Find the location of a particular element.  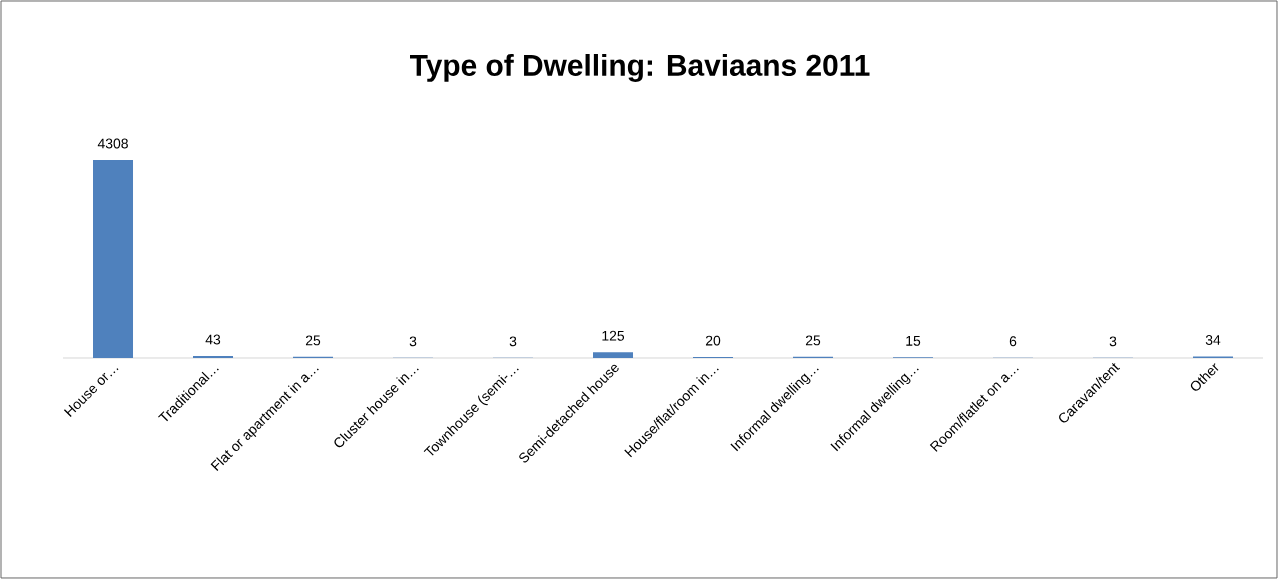

data-label: 34 is located at coordinates (1213, 340).